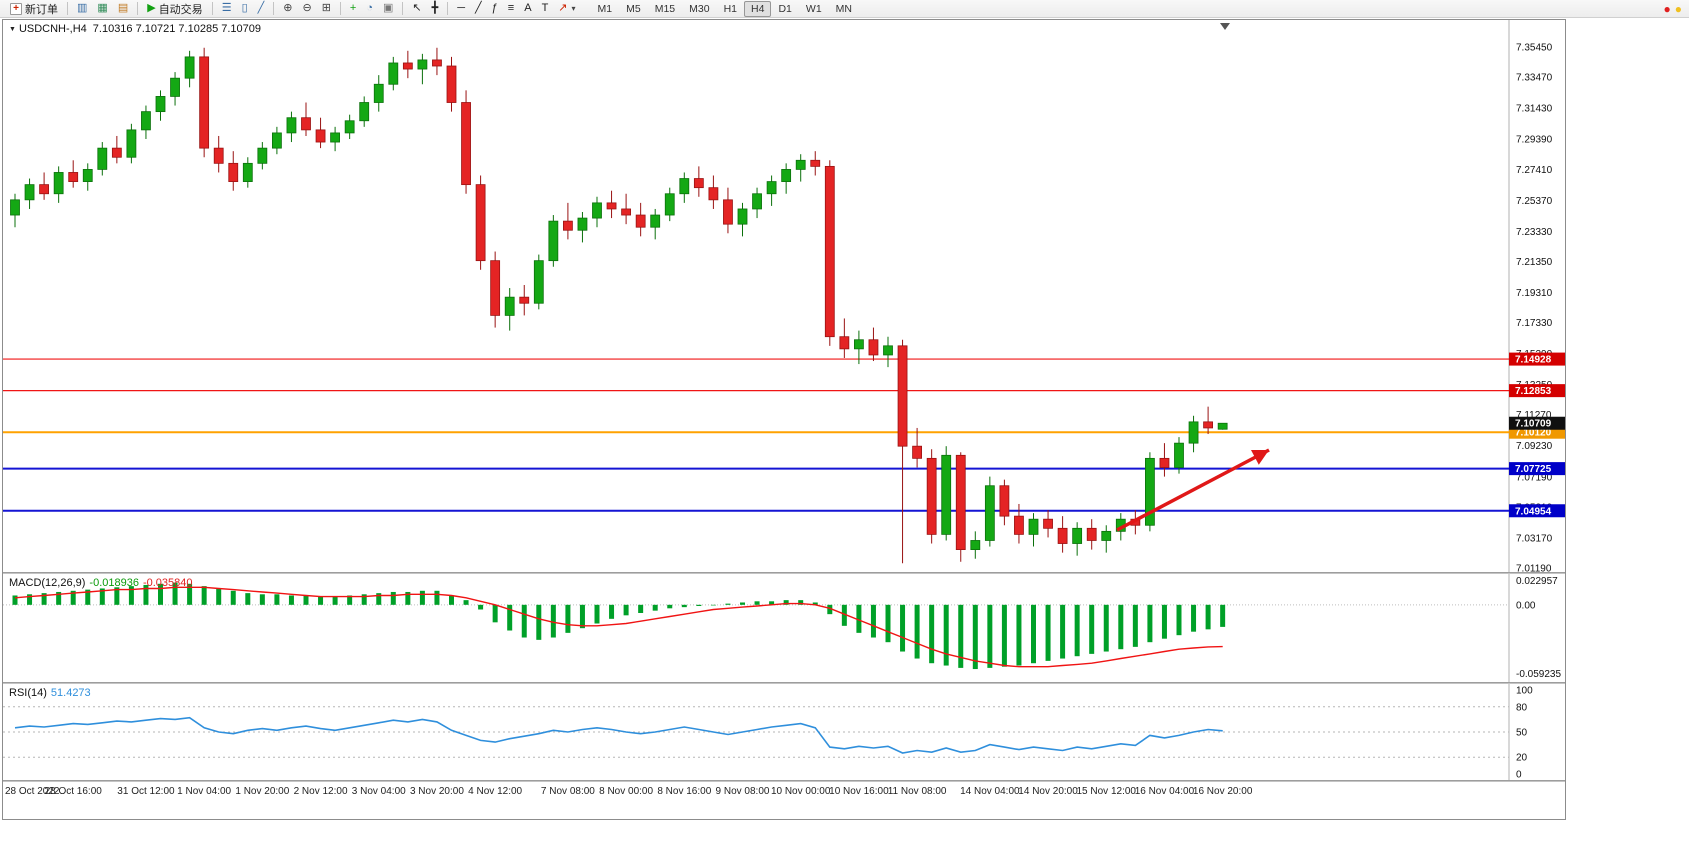  Describe the element at coordinates (326, 9) in the screenshot. I see `tile-windows-button: ⊞` at that location.